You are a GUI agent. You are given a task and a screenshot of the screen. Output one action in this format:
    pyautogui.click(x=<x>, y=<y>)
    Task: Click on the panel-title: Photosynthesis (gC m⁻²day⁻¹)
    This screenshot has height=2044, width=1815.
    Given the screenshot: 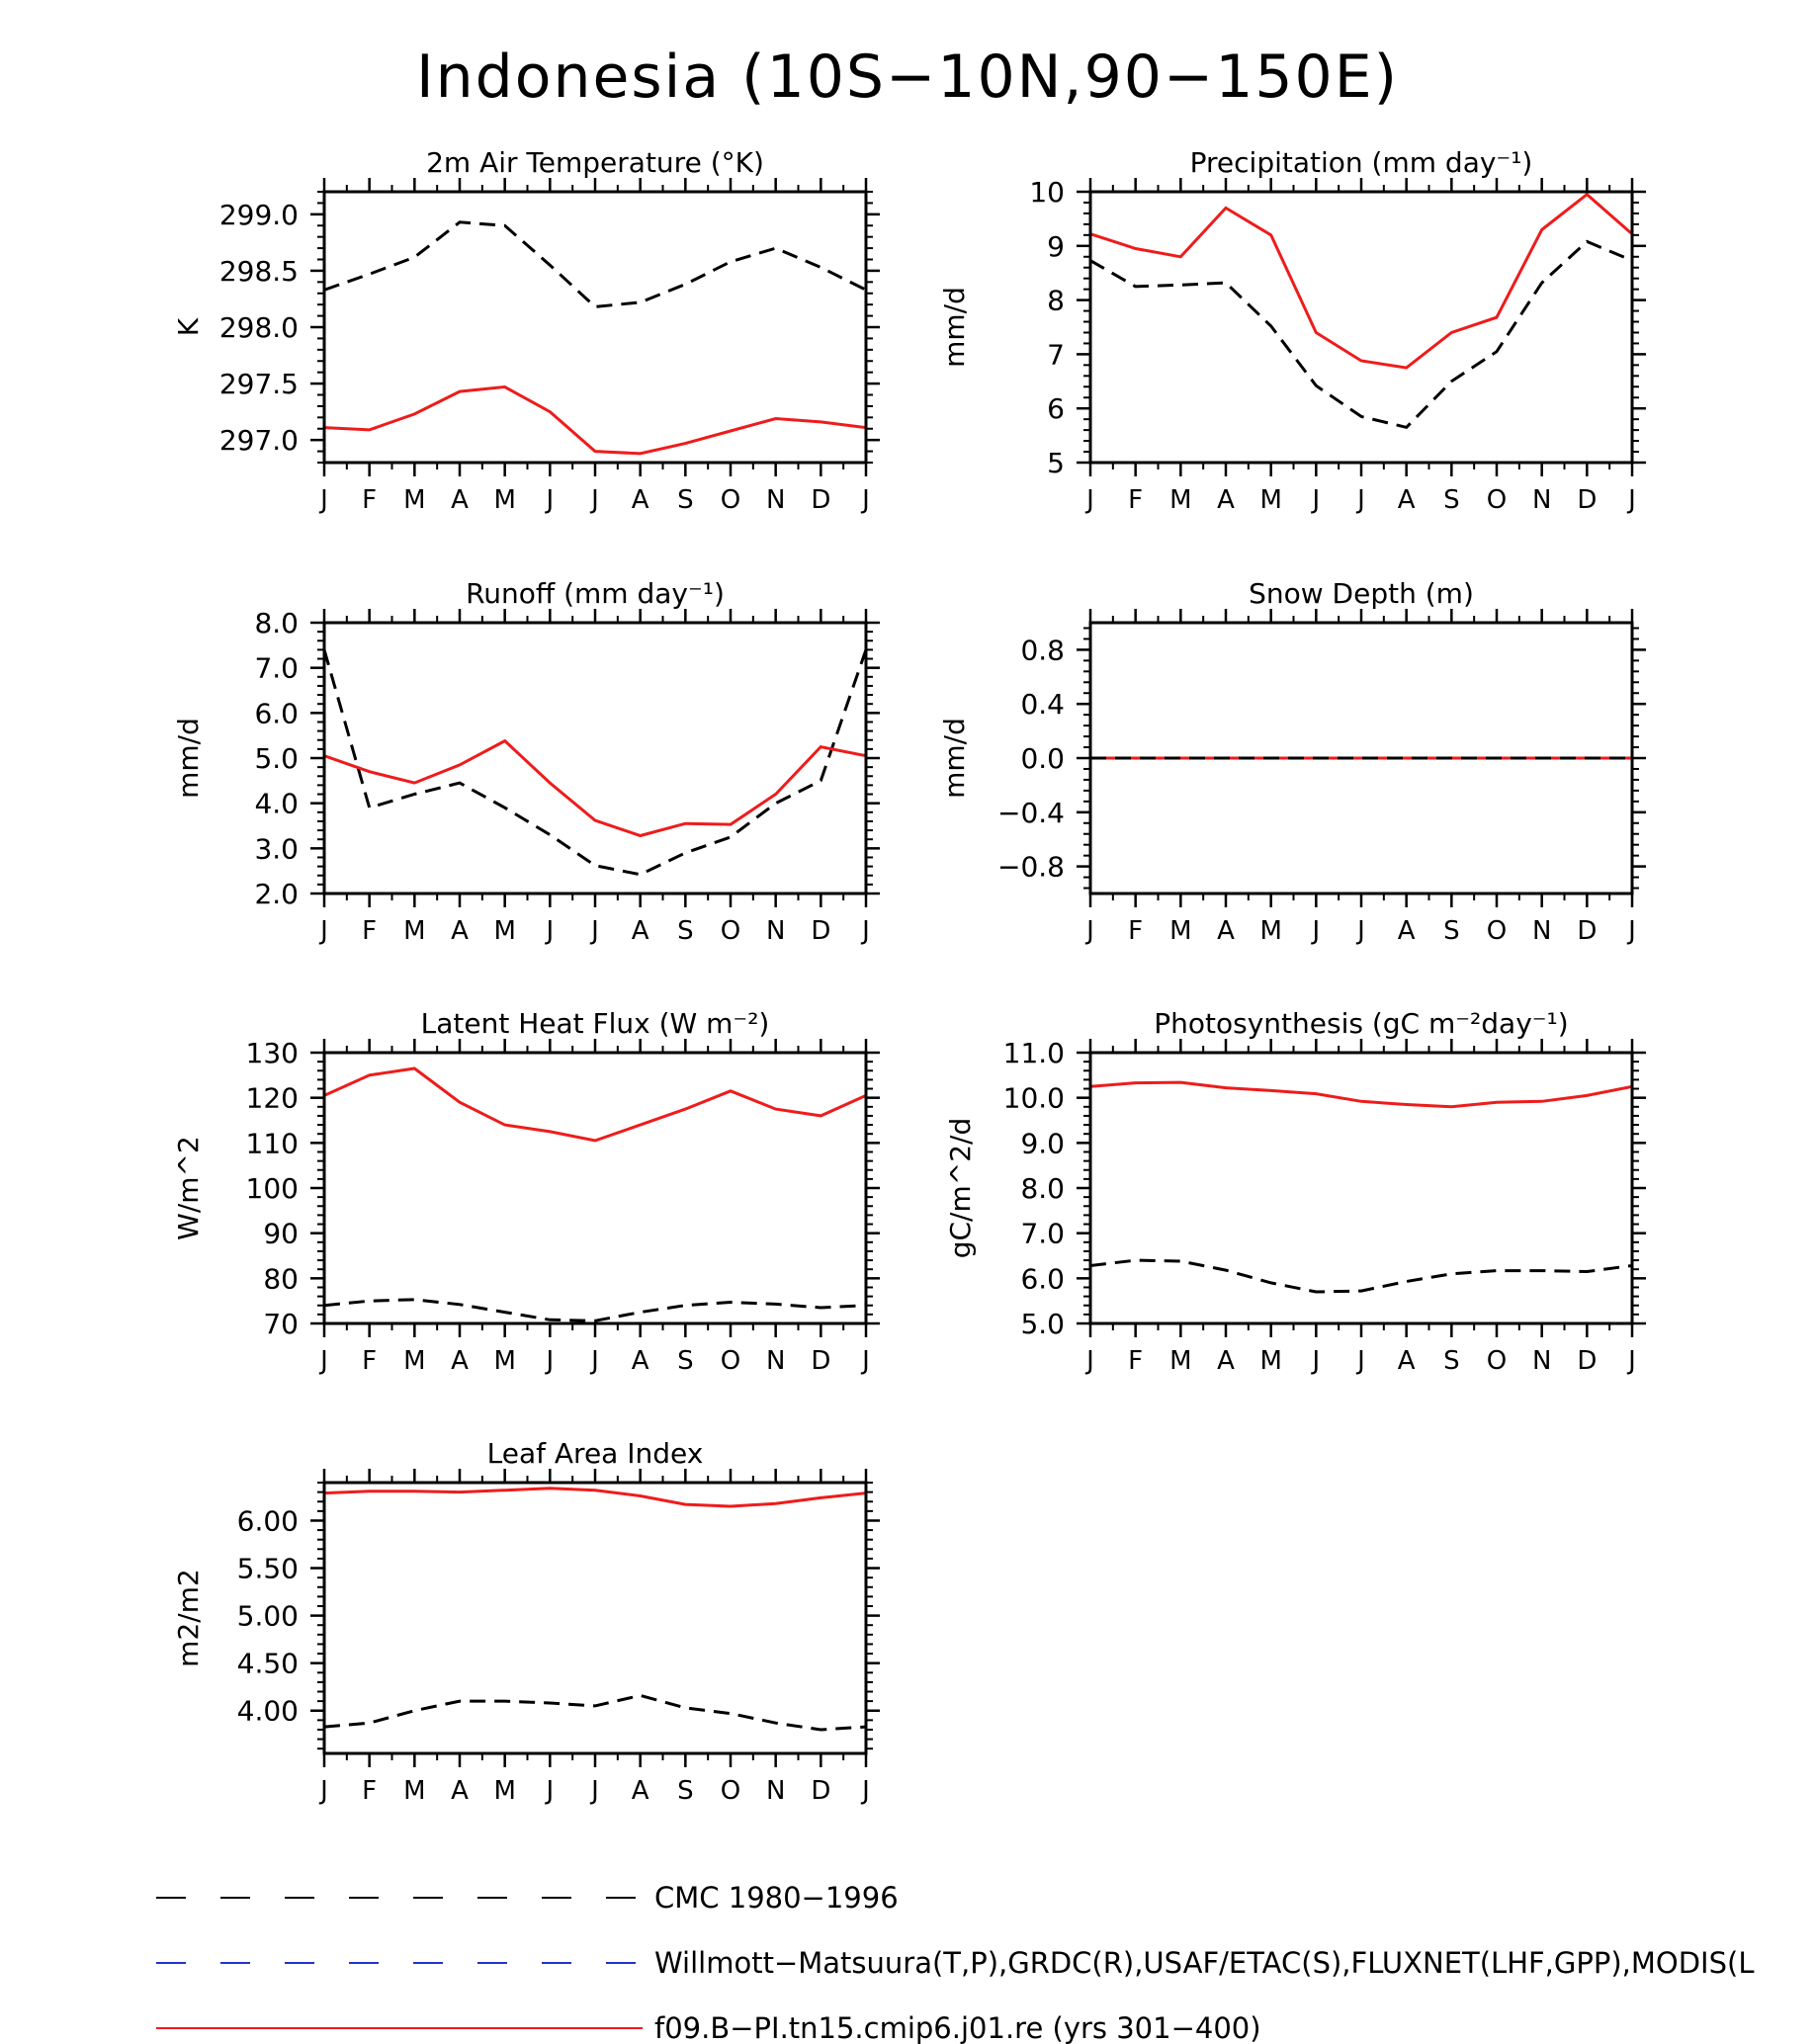 What is the action you would take?
    pyautogui.click(x=1361, y=1024)
    